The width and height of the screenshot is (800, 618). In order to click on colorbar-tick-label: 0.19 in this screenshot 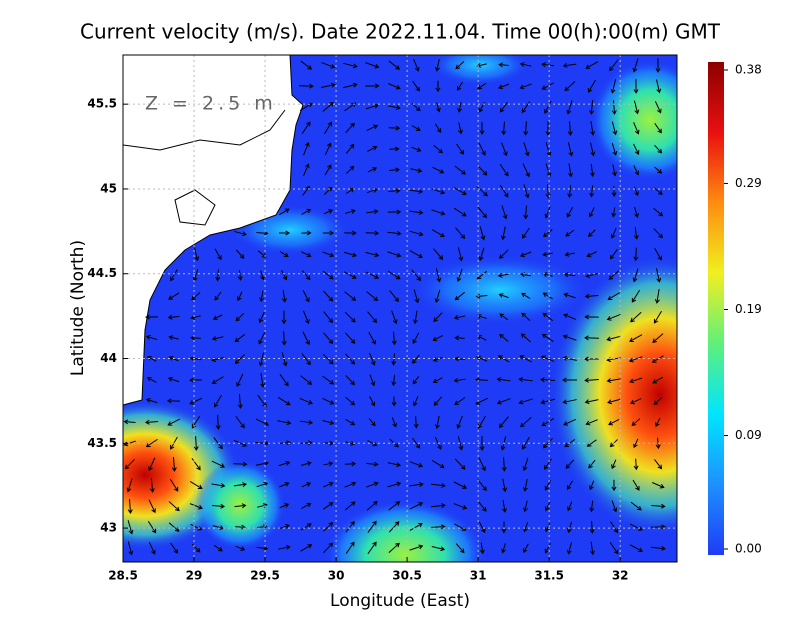, I will do `click(748, 309)`.